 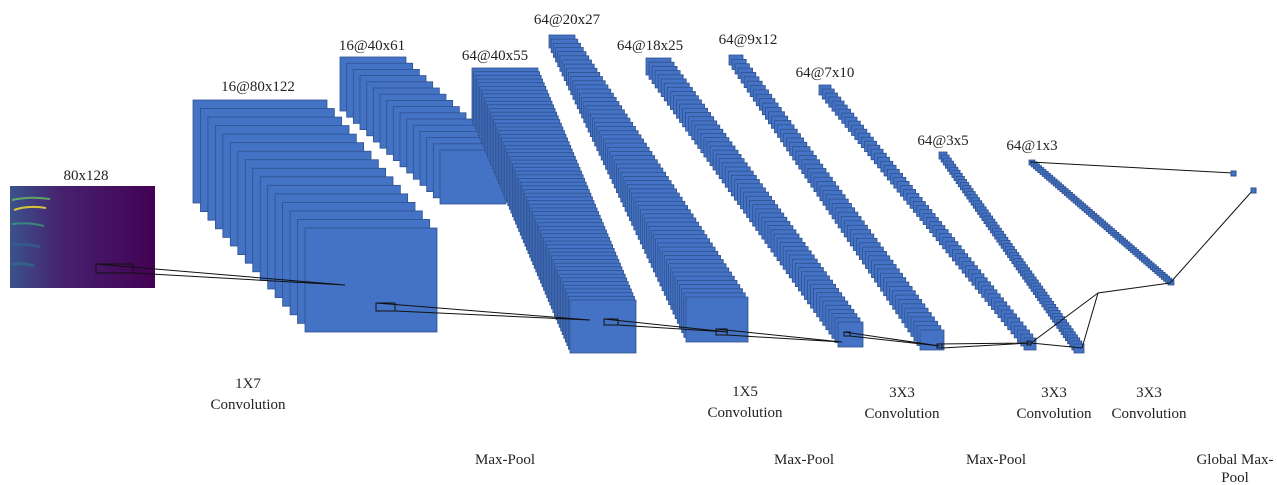 I want to click on layer-label: 64@20x27, so click(x=567, y=20).